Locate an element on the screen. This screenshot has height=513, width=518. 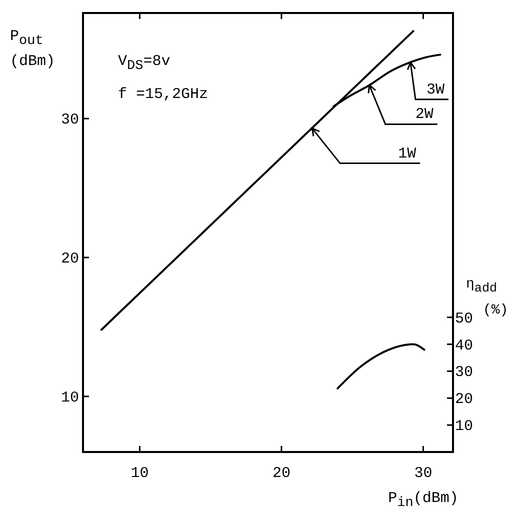
y-tick-label: 10 is located at coordinates (69, 397).